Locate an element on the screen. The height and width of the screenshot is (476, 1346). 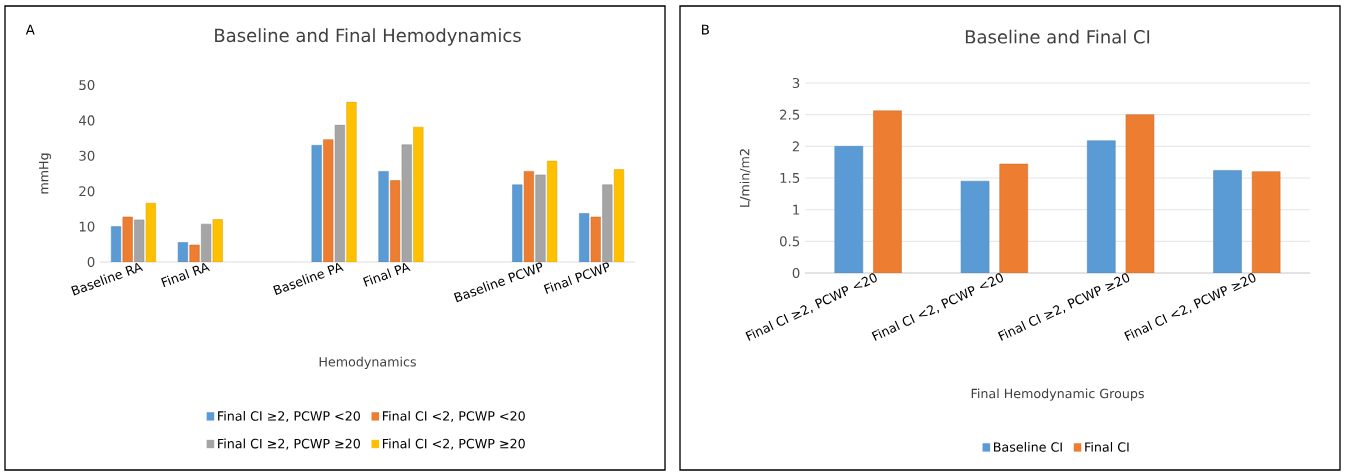
y-axis-title: L/min/m2 is located at coordinates (745, 178).